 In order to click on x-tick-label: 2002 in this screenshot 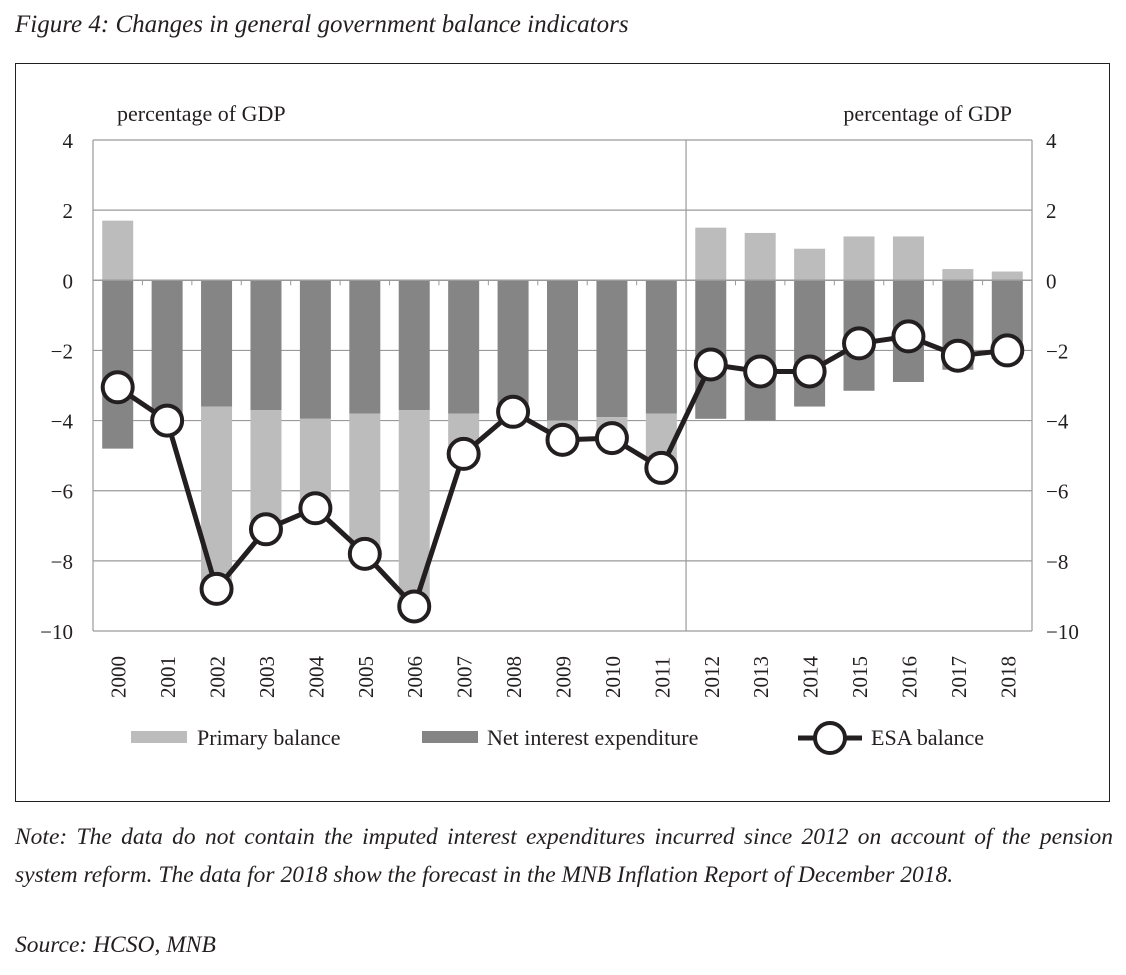, I will do `click(218, 677)`.